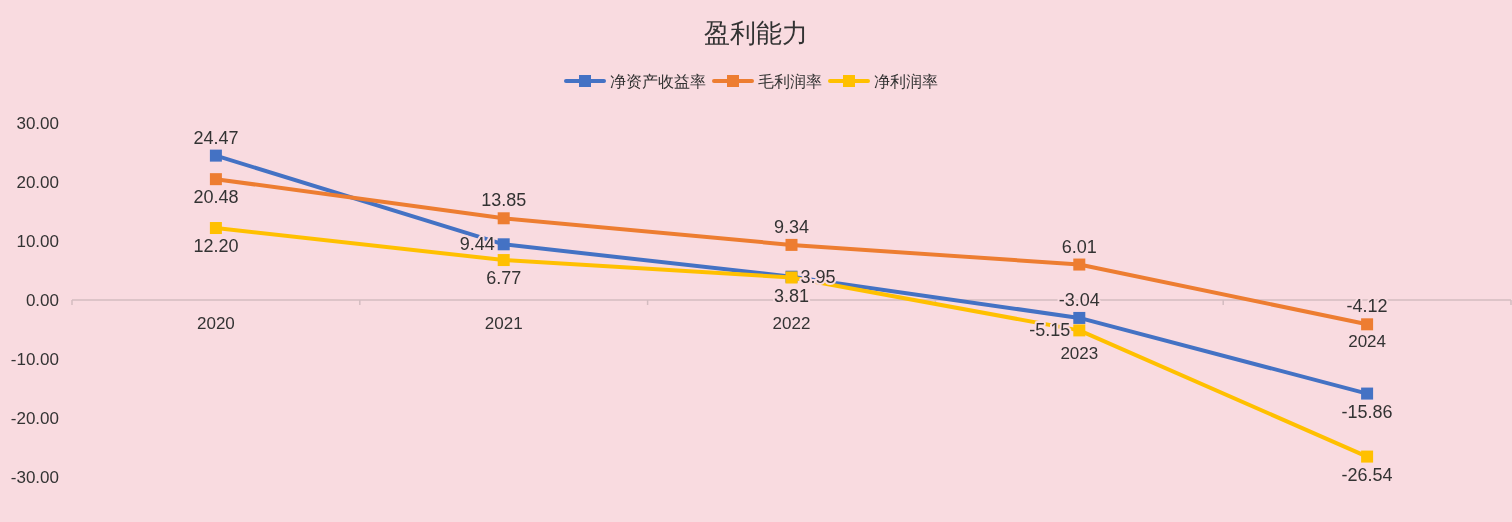 This screenshot has width=1512, height=522. Describe the element at coordinates (1367, 474) in the screenshot. I see `data-label: -26.54` at that location.